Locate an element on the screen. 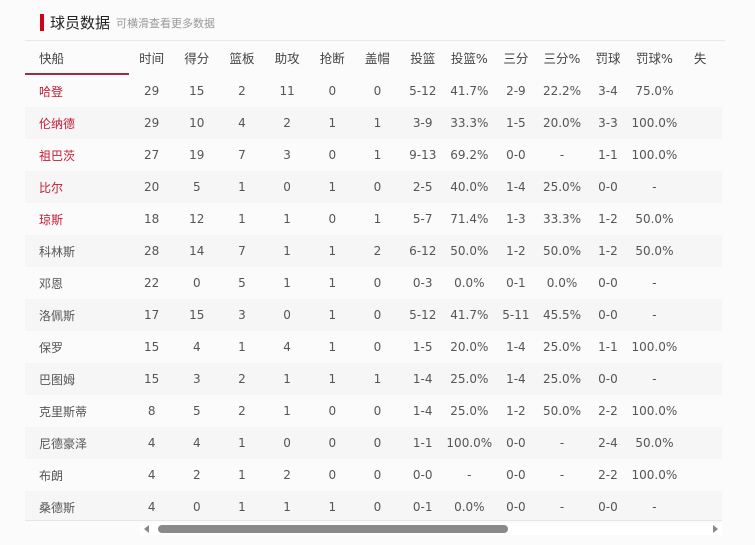 Image resolution: width=755 pixels, height=545 pixels. column-header: 罚球 is located at coordinates (608, 58).